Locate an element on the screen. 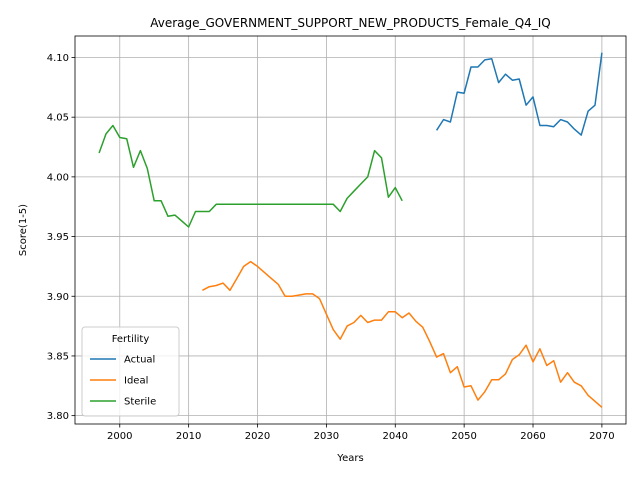 This screenshot has width=640, height=480. y-tick-label: 4.10 is located at coordinates (58, 58).